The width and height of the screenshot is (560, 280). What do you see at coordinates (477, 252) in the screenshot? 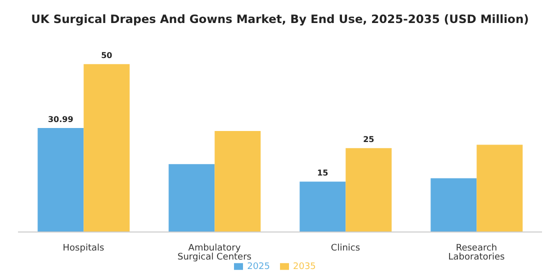
I see `x-tick-label: Research Laboratories` at bounding box center [477, 252].